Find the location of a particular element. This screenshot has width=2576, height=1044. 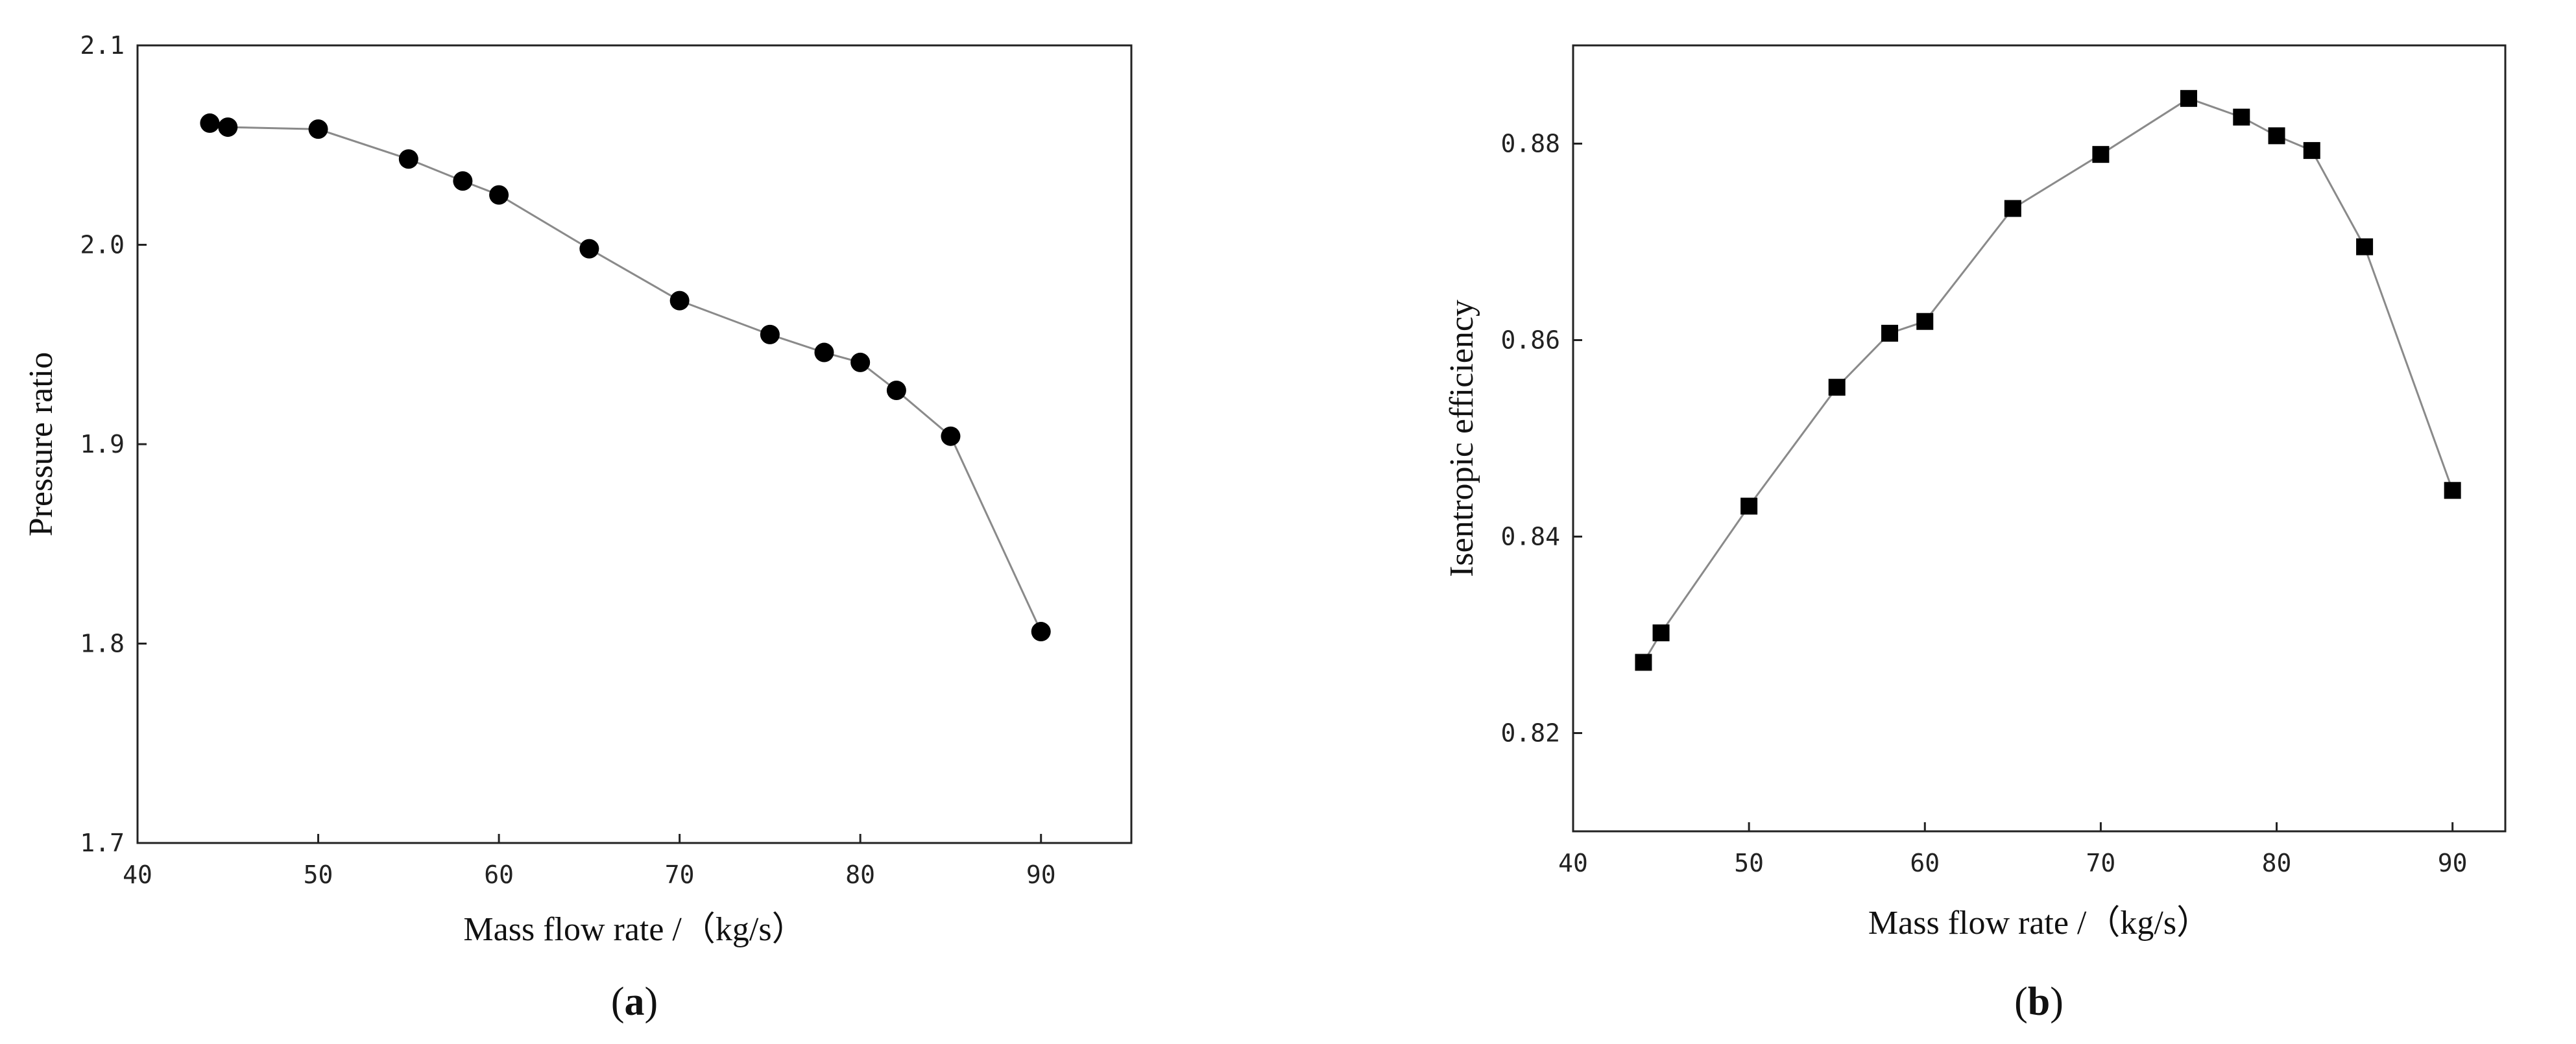

panel-label-b: (b) is located at coordinates (2039, 1002).